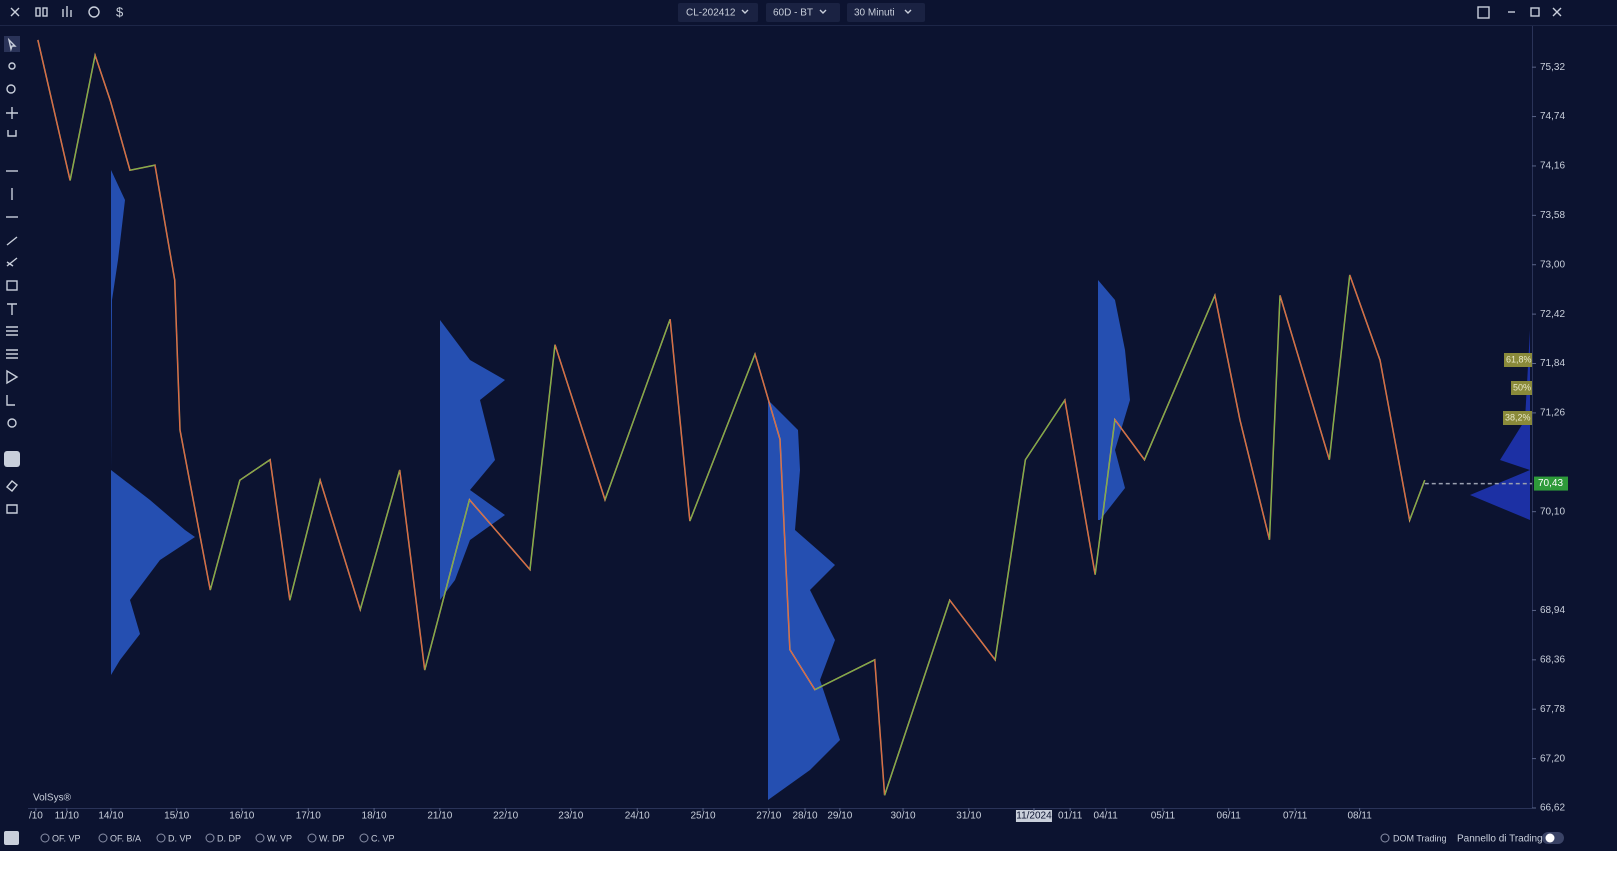  What do you see at coordinates (12, 309) in the screenshot?
I see `tool-text` at bounding box center [12, 309].